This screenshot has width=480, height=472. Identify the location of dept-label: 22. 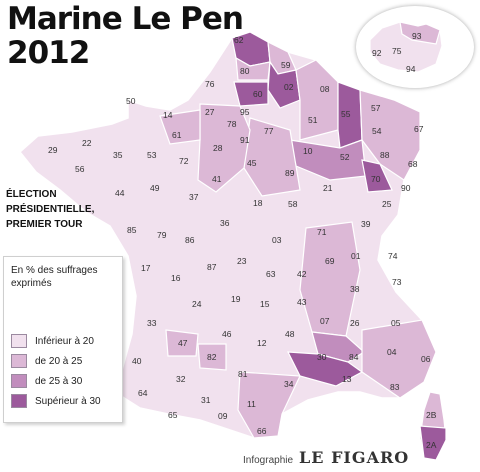
(87, 143).